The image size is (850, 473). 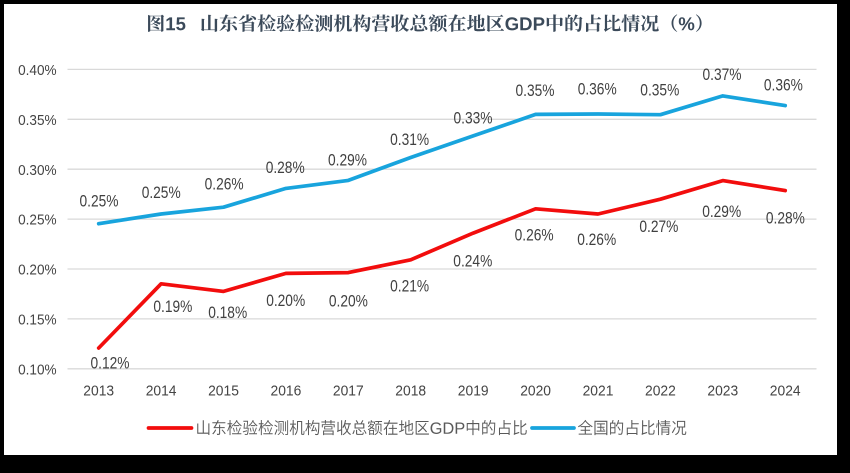 I want to click on svg-text: 2018, so click(x=410, y=391).